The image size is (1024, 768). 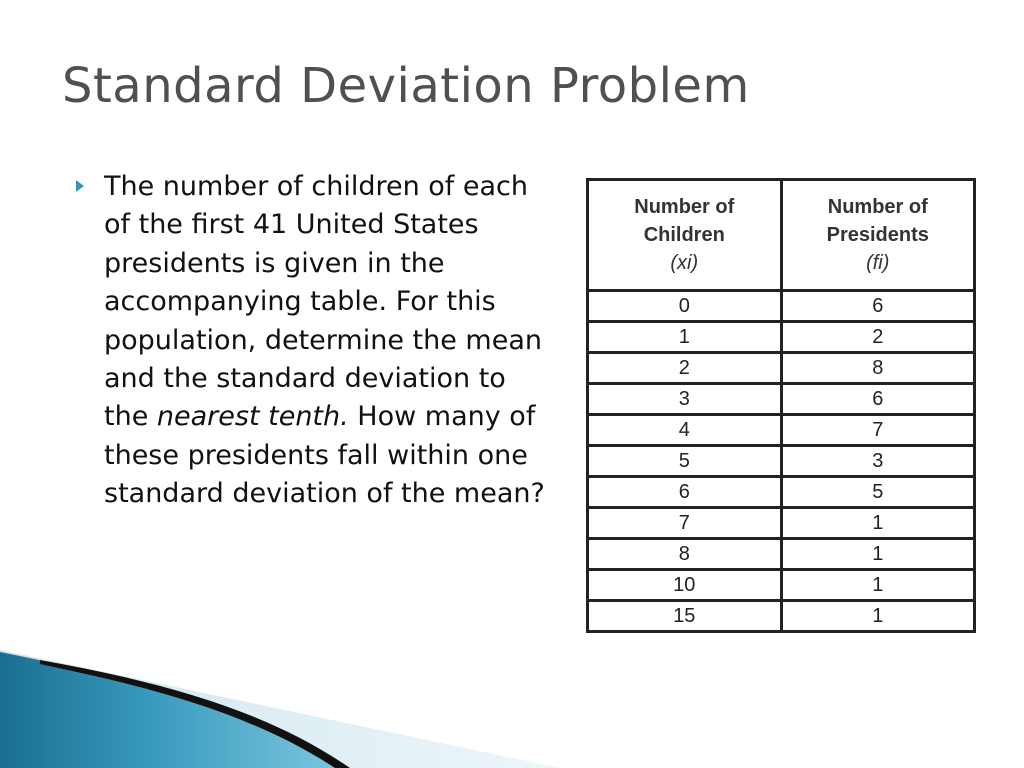 What do you see at coordinates (684, 368) in the screenshot?
I see `cell-children: 2` at bounding box center [684, 368].